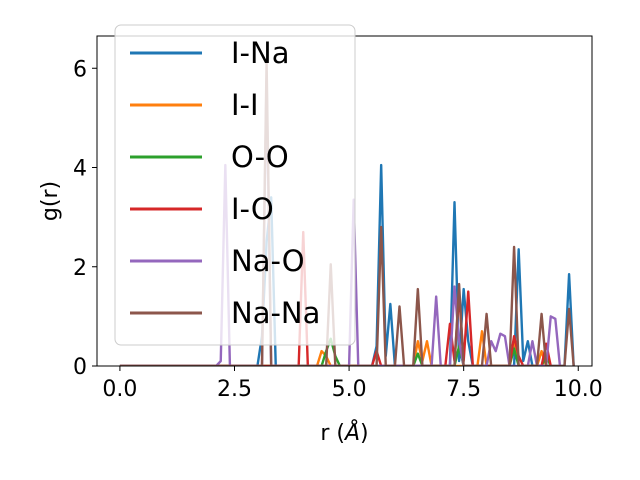 The height and width of the screenshot is (480, 640). What do you see at coordinates (463, 389) in the screenshot?
I see `x-tick-label: 7.5` at bounding box center [463, 389].